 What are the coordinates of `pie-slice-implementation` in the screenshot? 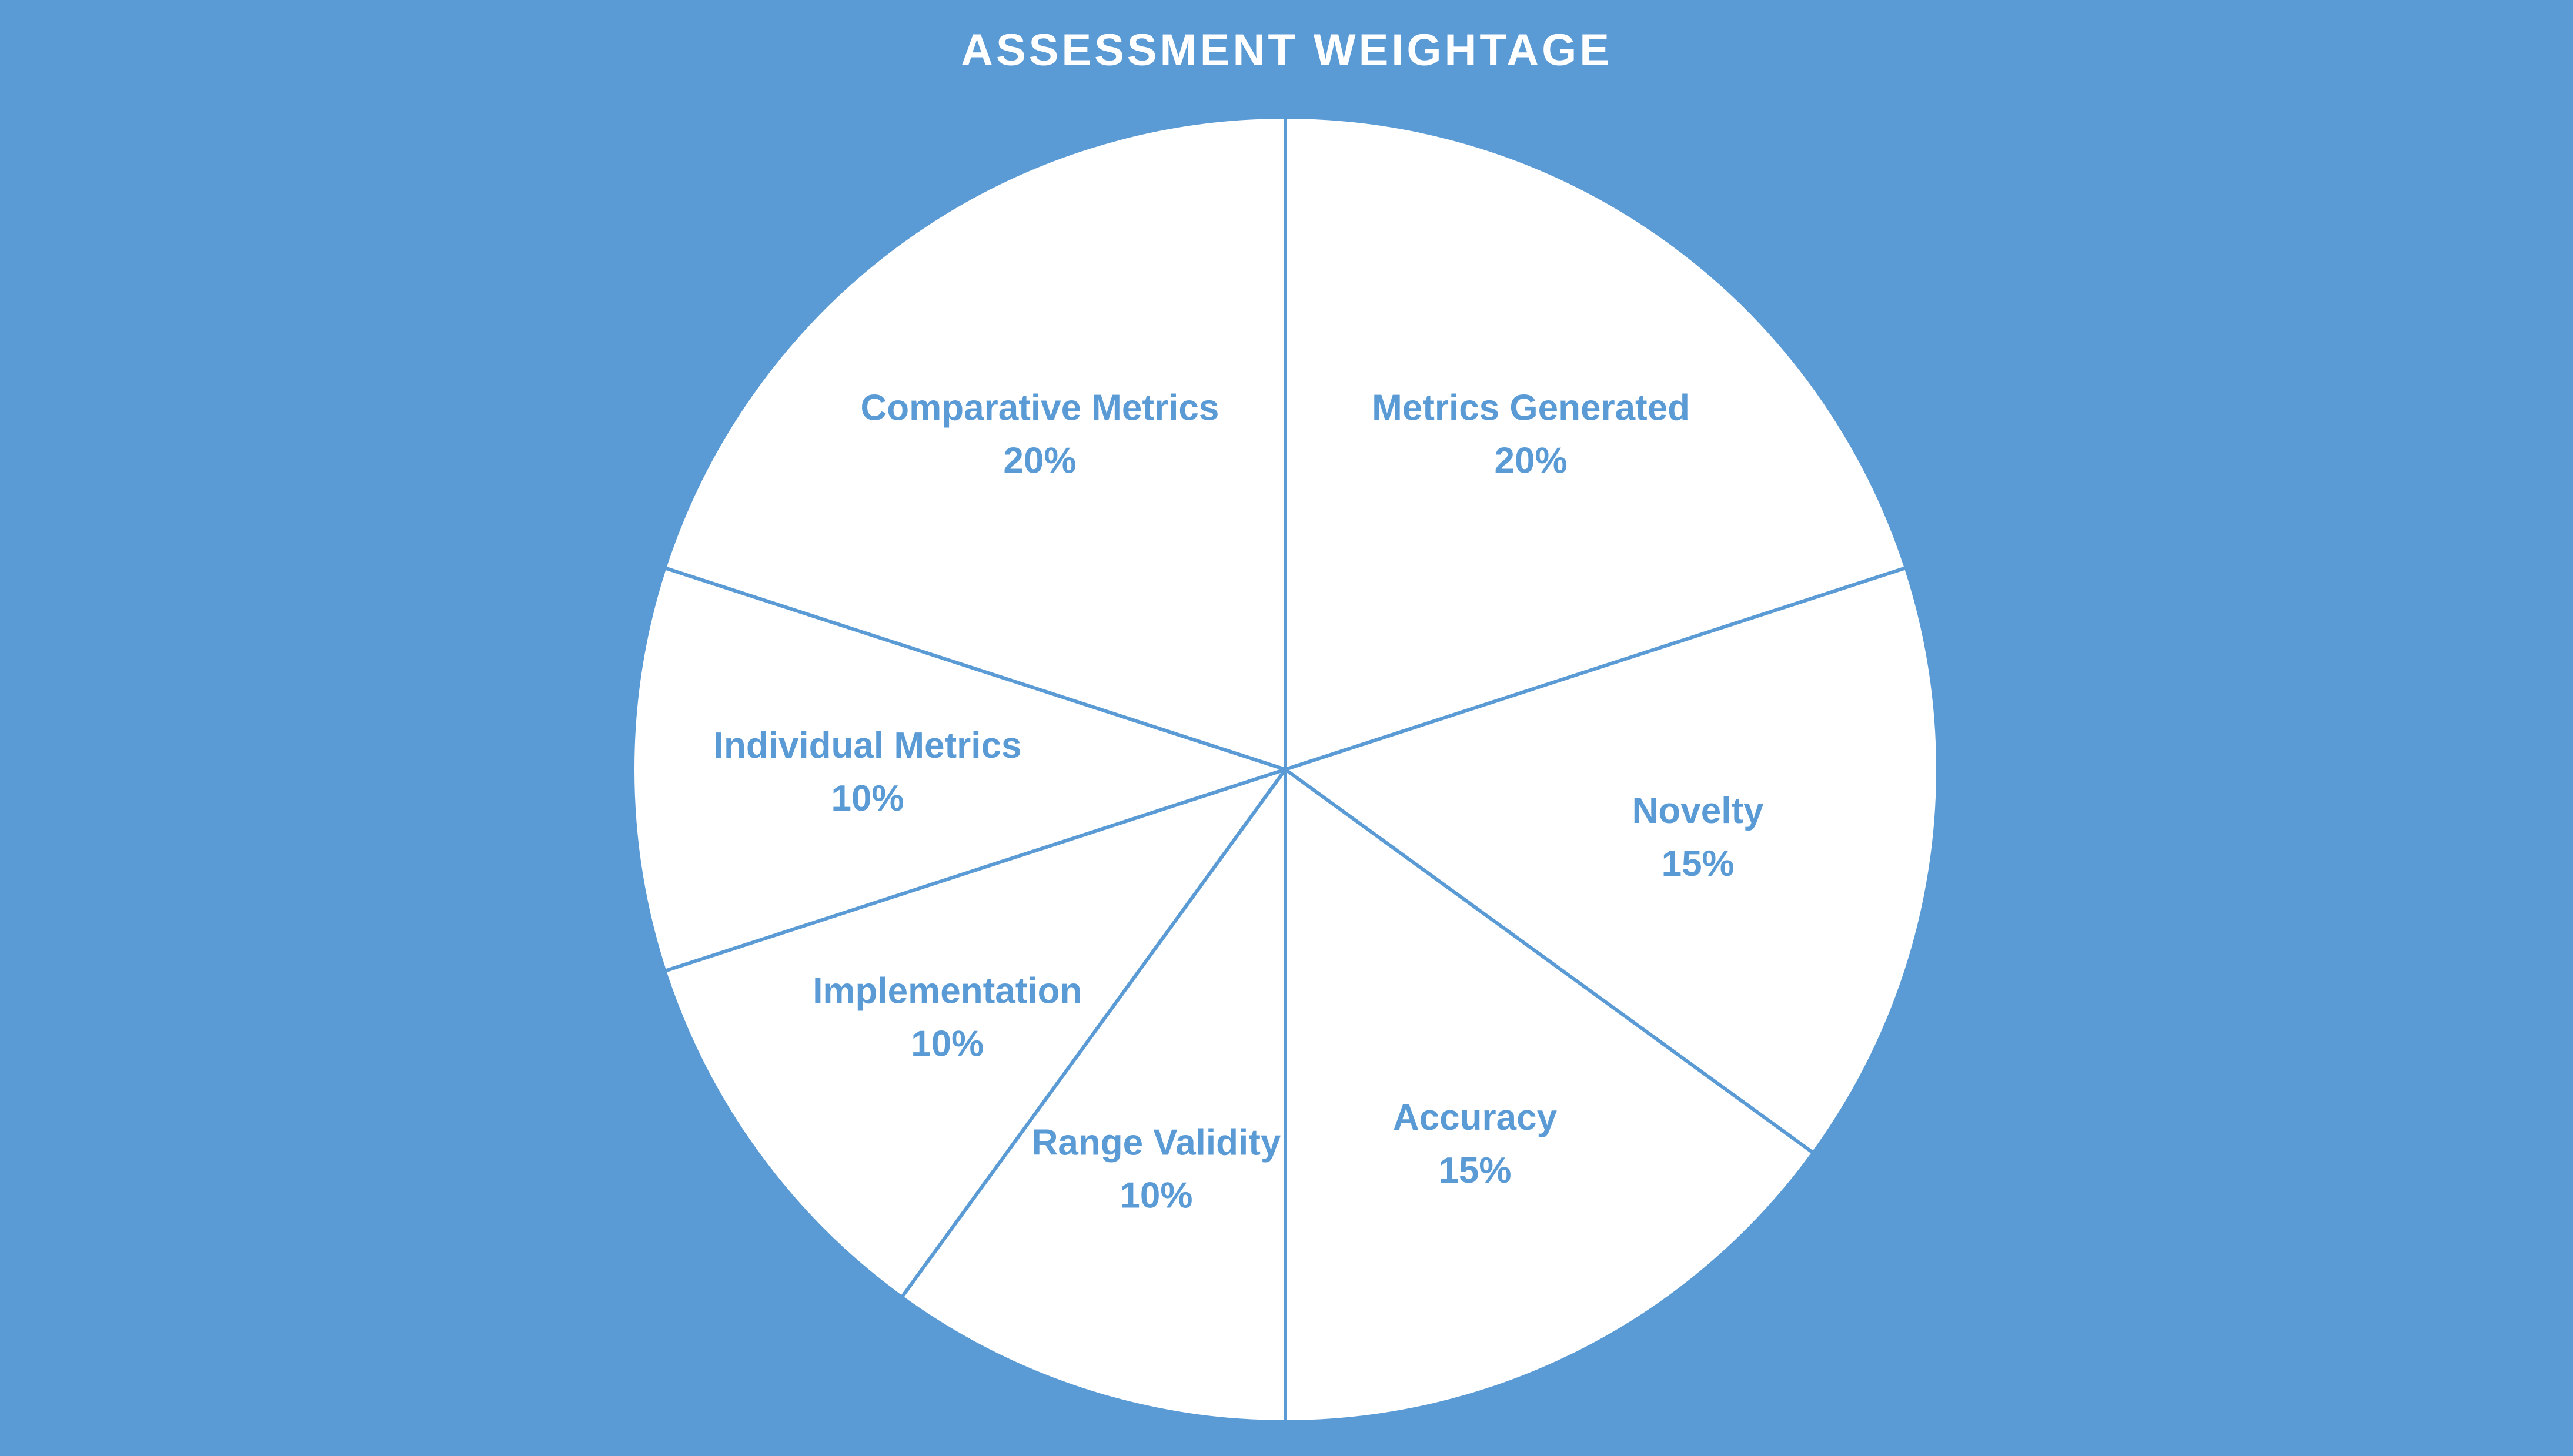 It's located at (975, 1034).